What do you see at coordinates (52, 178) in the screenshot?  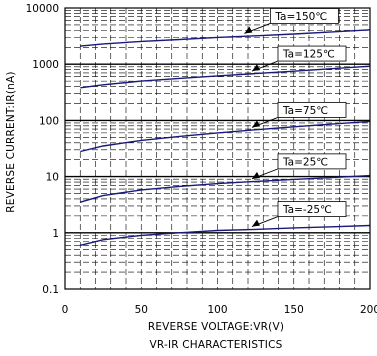 I see `y-tick-label: 10` at bounding box center [52, 178].